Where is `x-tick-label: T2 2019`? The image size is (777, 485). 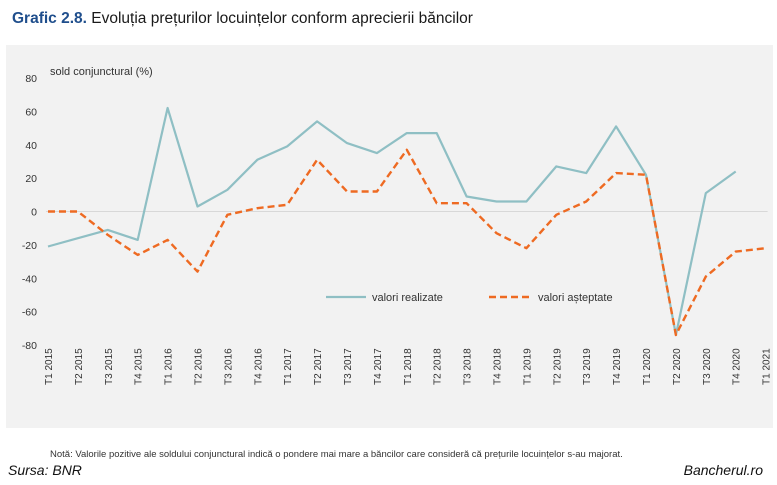
x-tick-label: T2 2019 is located at coordinates (557, 366).